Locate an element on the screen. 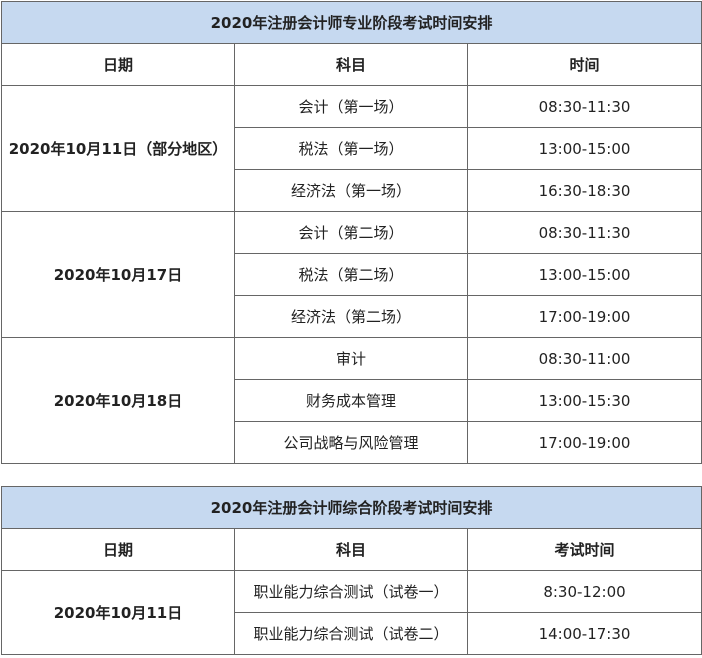  subject-cell: 会计（第二场） is located at coordinates (351, 232).